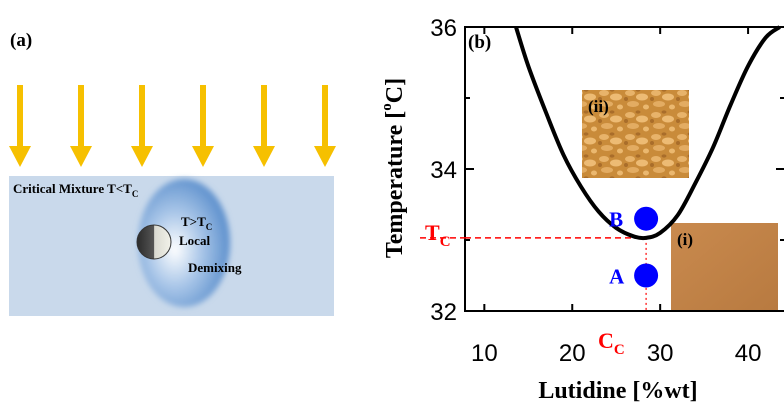  Describe the element at coordinates (395, 90) in the screenshot. I see `y-axis-label-unit: C]` at that location.